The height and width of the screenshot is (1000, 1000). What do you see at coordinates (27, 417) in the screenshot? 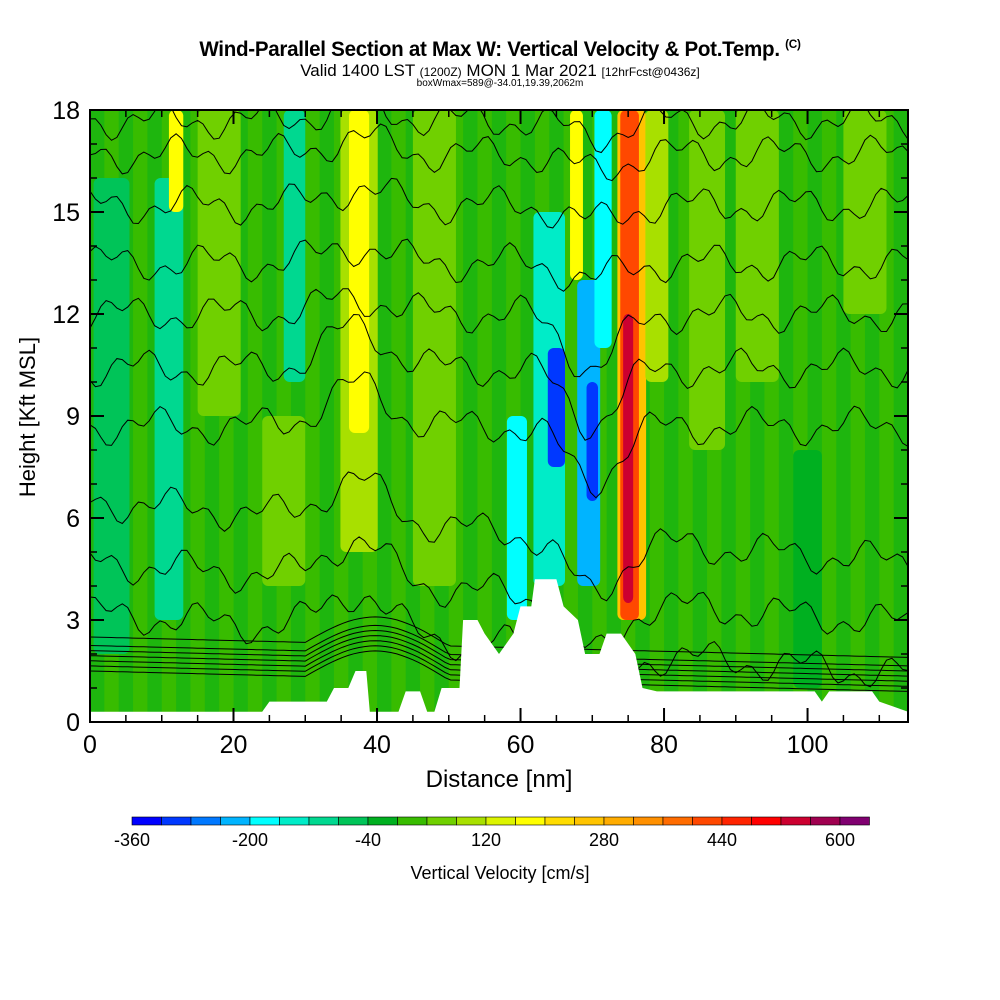
I see `y-axis-label: Height [Kft MSL]` at bounding box center [27, 417].